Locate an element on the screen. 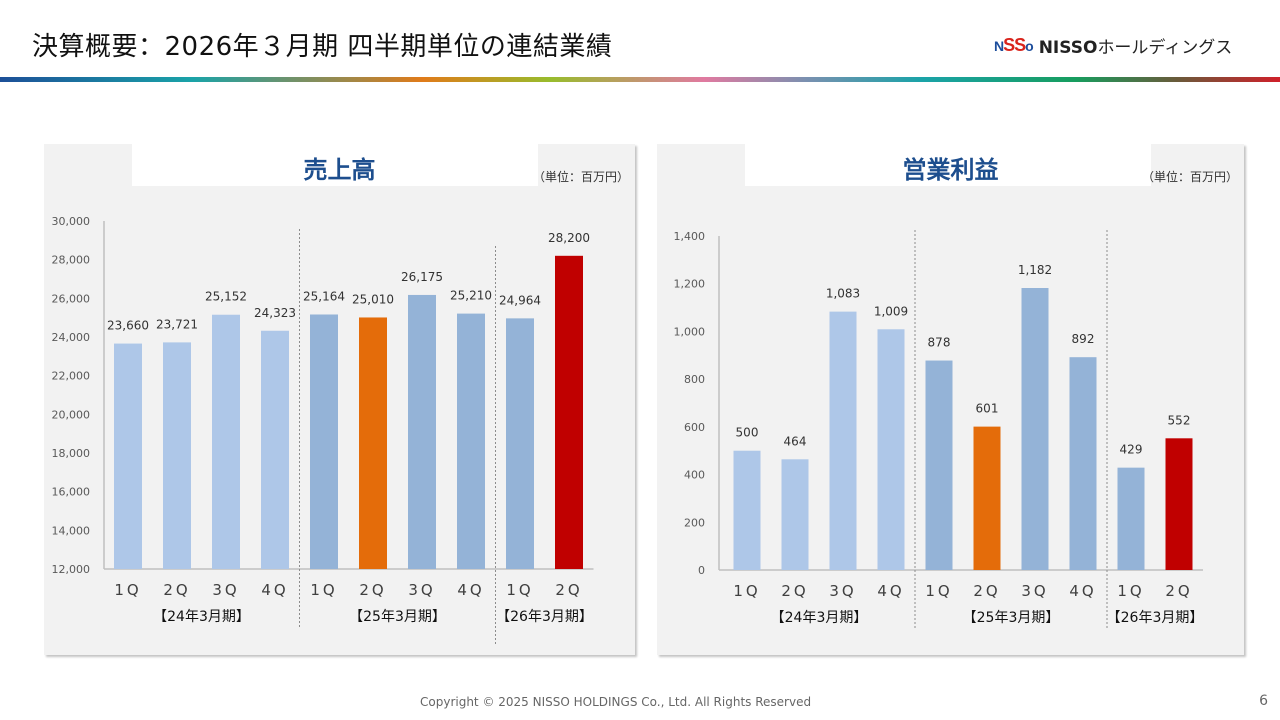 The height and width of the screenshot is (720, 1280). header-divider is located at coordinates (640, 79).